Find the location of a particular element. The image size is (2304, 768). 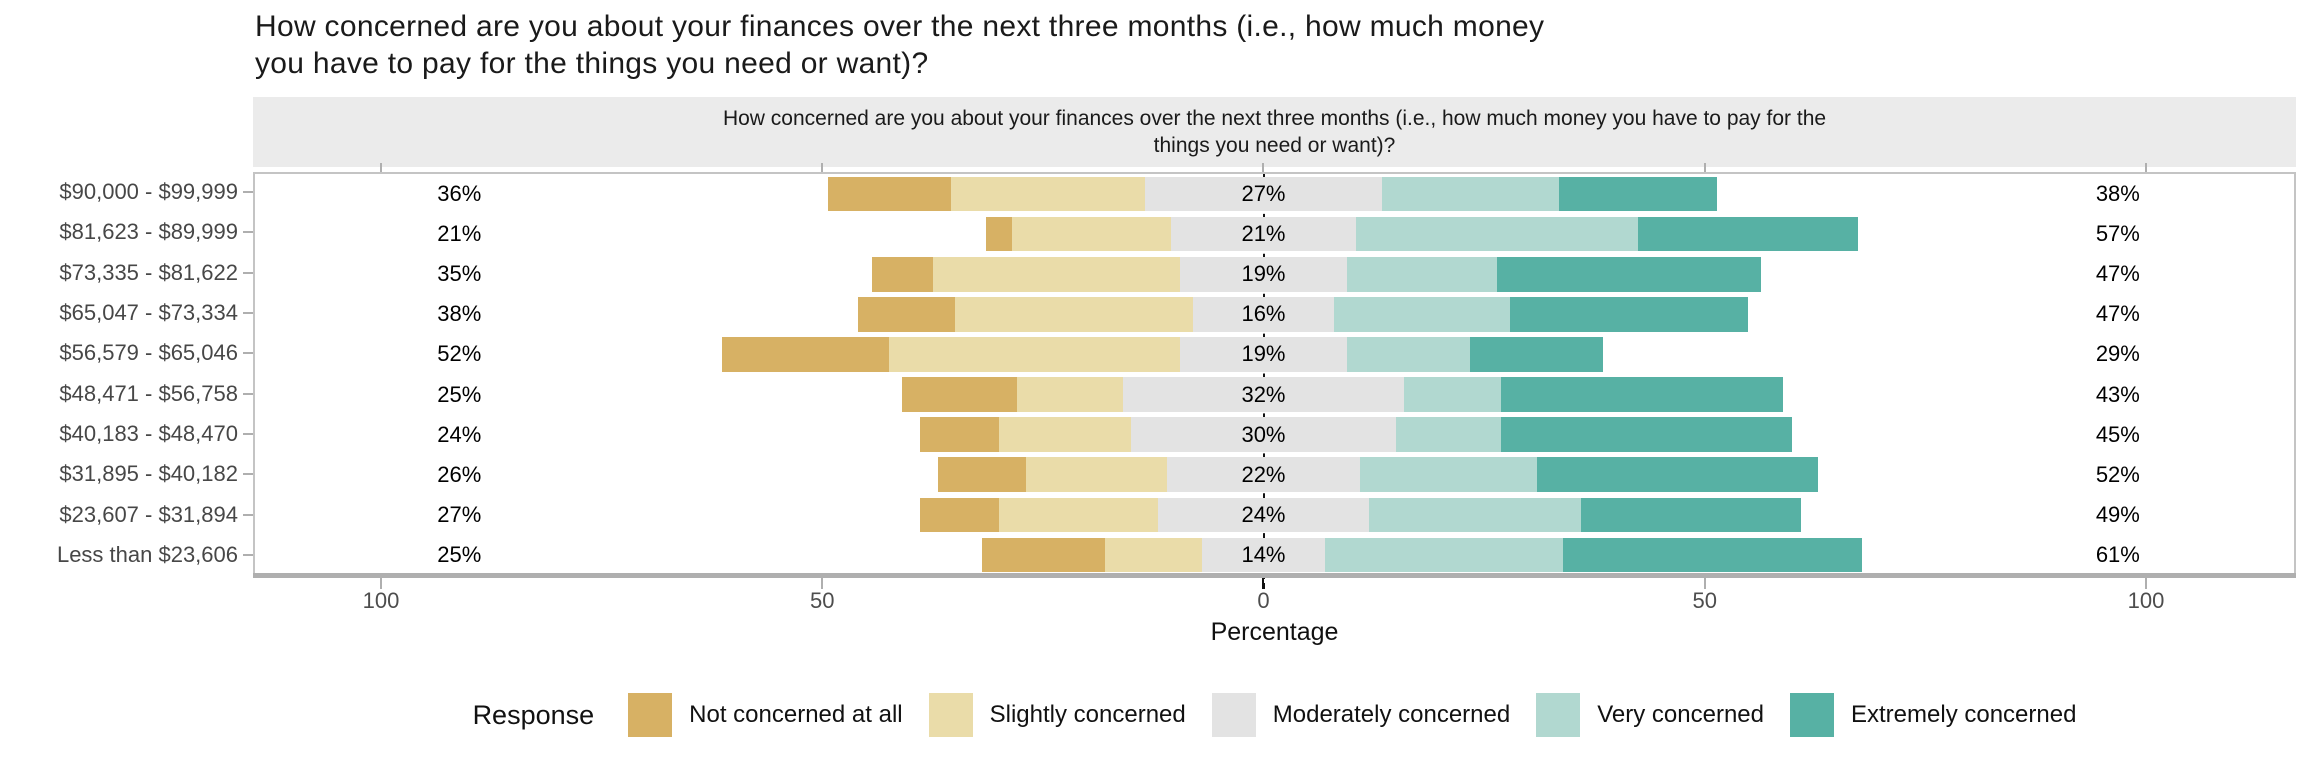

legend-item-slightly-concerned: Slightly concerned is located at coordinates (1057, 715).